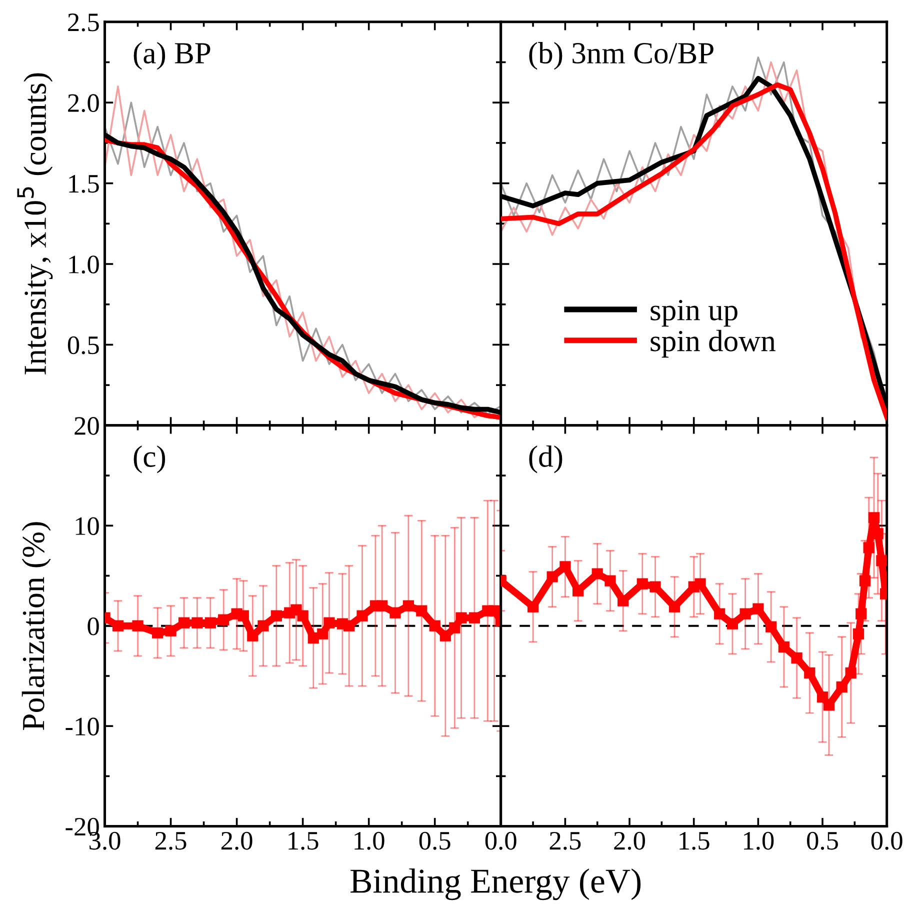 Image resolution: width=919 pixels, height=911 pixels. Describe the element at coordinates (621, 56) in the screenshot. I see `text: (b) 3nm Co/BP` at that location.